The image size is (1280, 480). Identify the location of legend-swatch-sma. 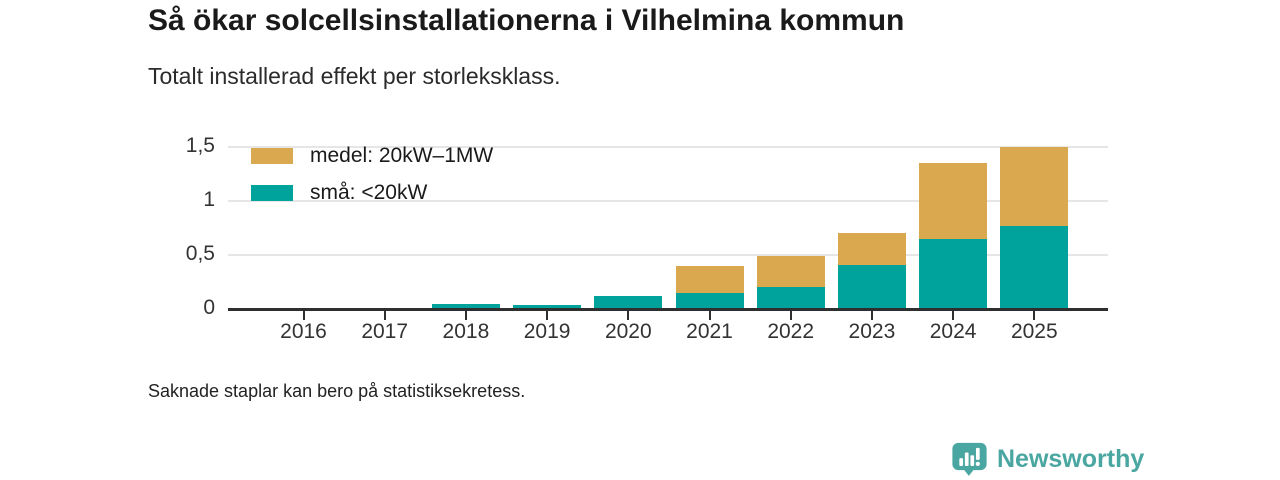
(272, 193).